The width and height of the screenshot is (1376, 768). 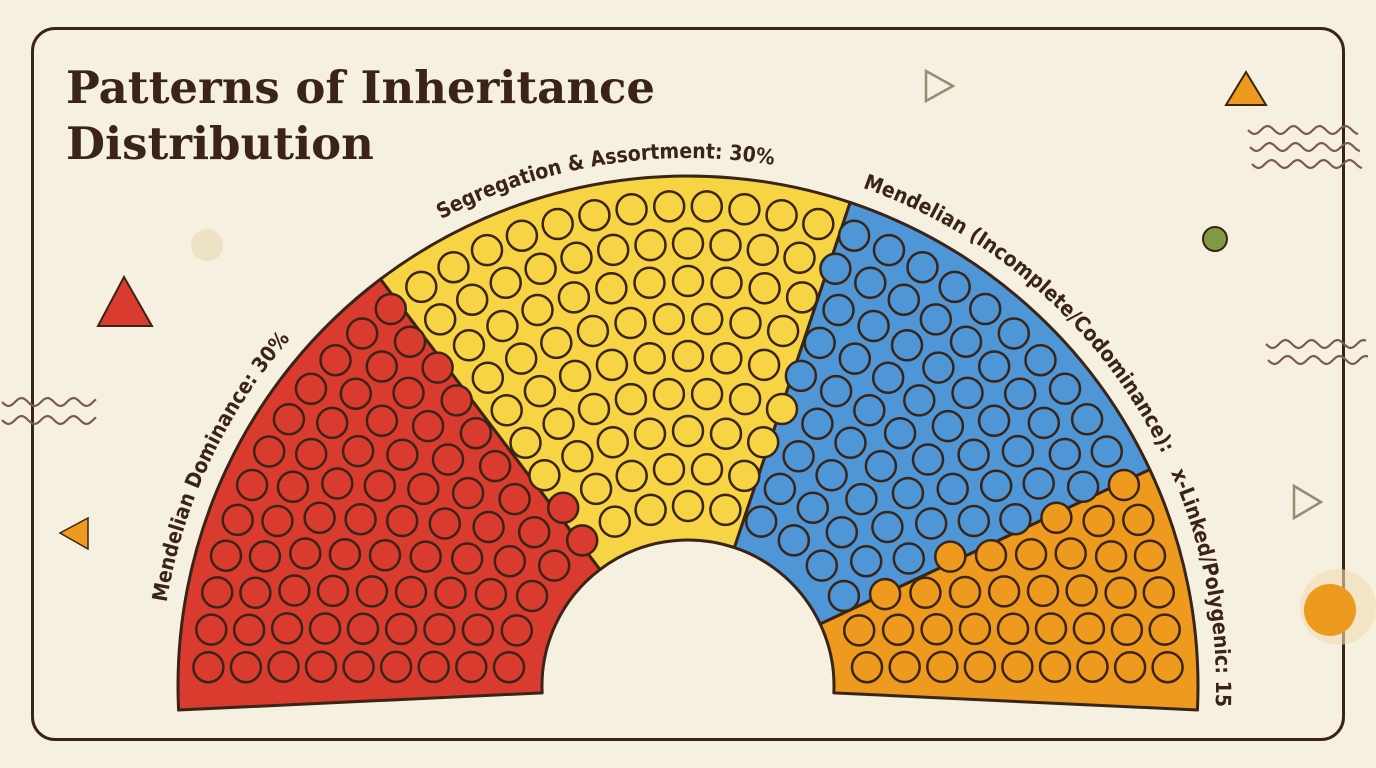 I want to click on decor-triangle-outline-right, so click(x=1308, y=502).